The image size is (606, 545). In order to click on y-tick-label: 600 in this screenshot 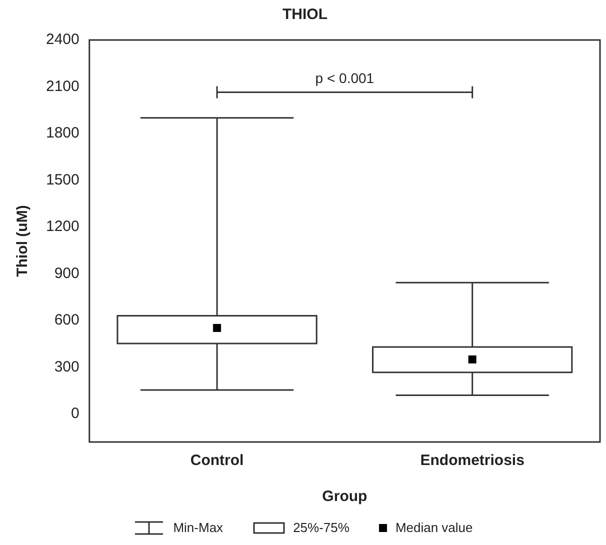, I will do `click(67, 320)`.